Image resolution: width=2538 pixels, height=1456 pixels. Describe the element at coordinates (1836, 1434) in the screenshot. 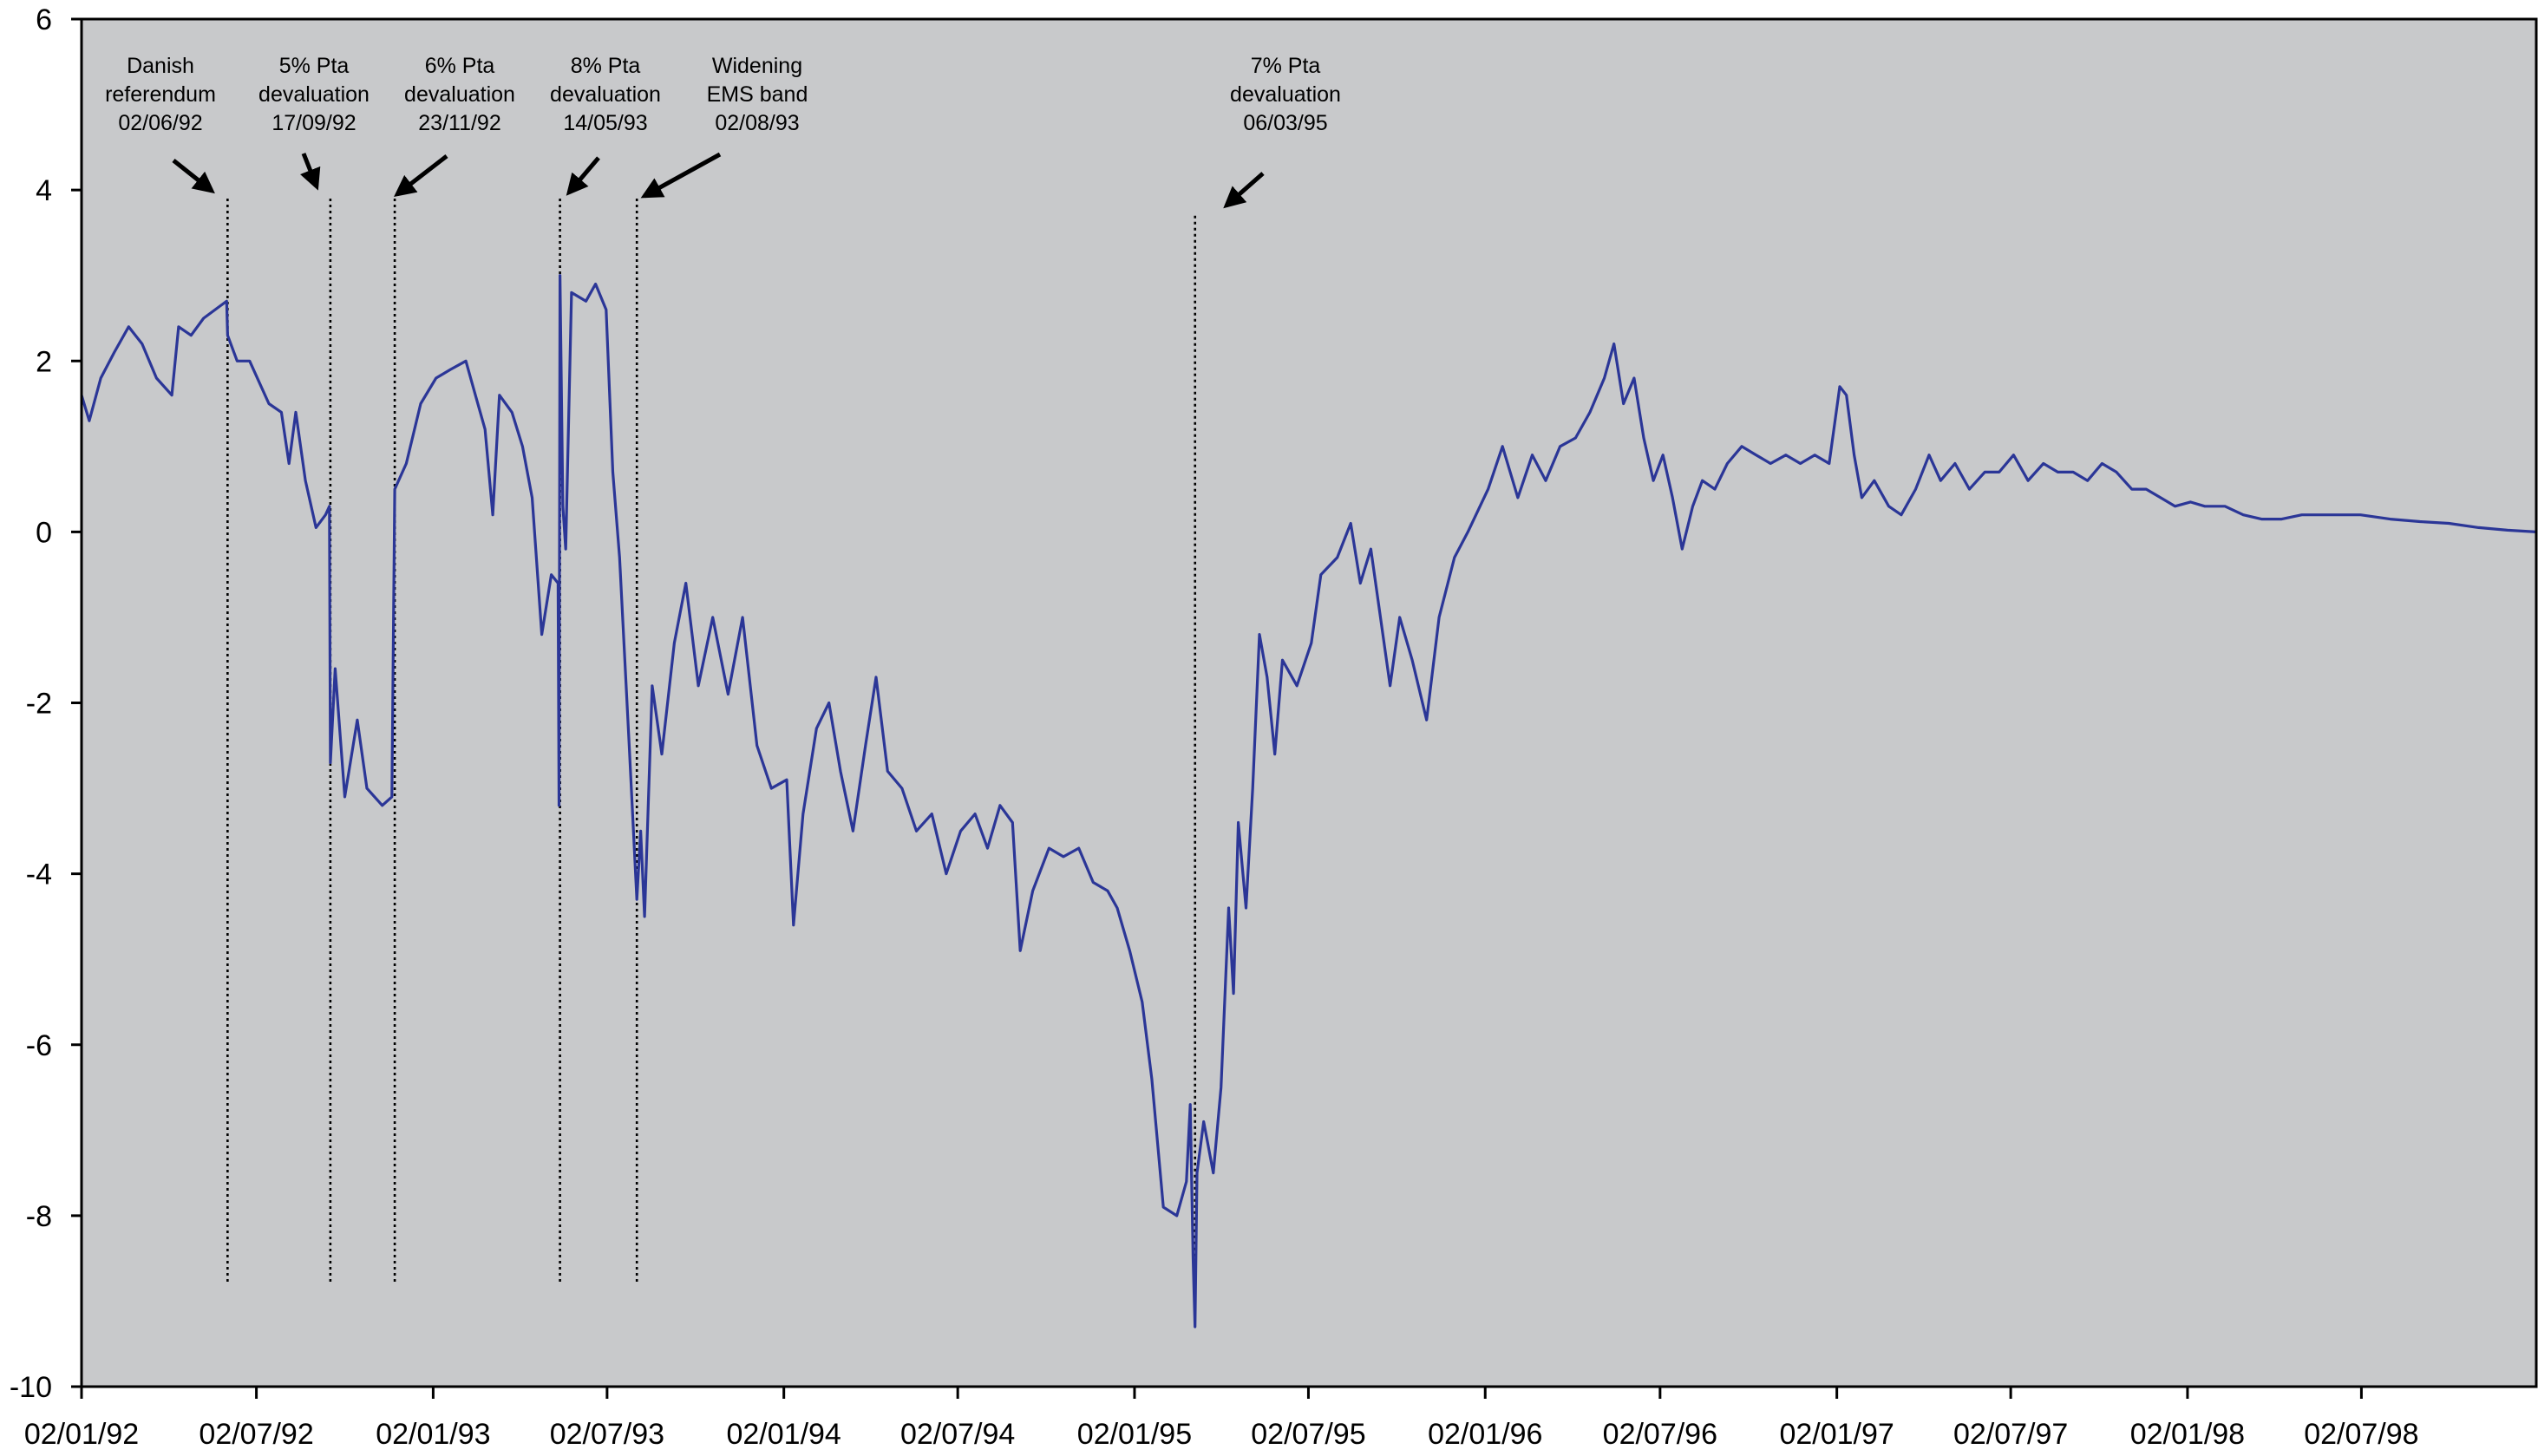

I see `x-tick-label: 02/01/97` at that location.